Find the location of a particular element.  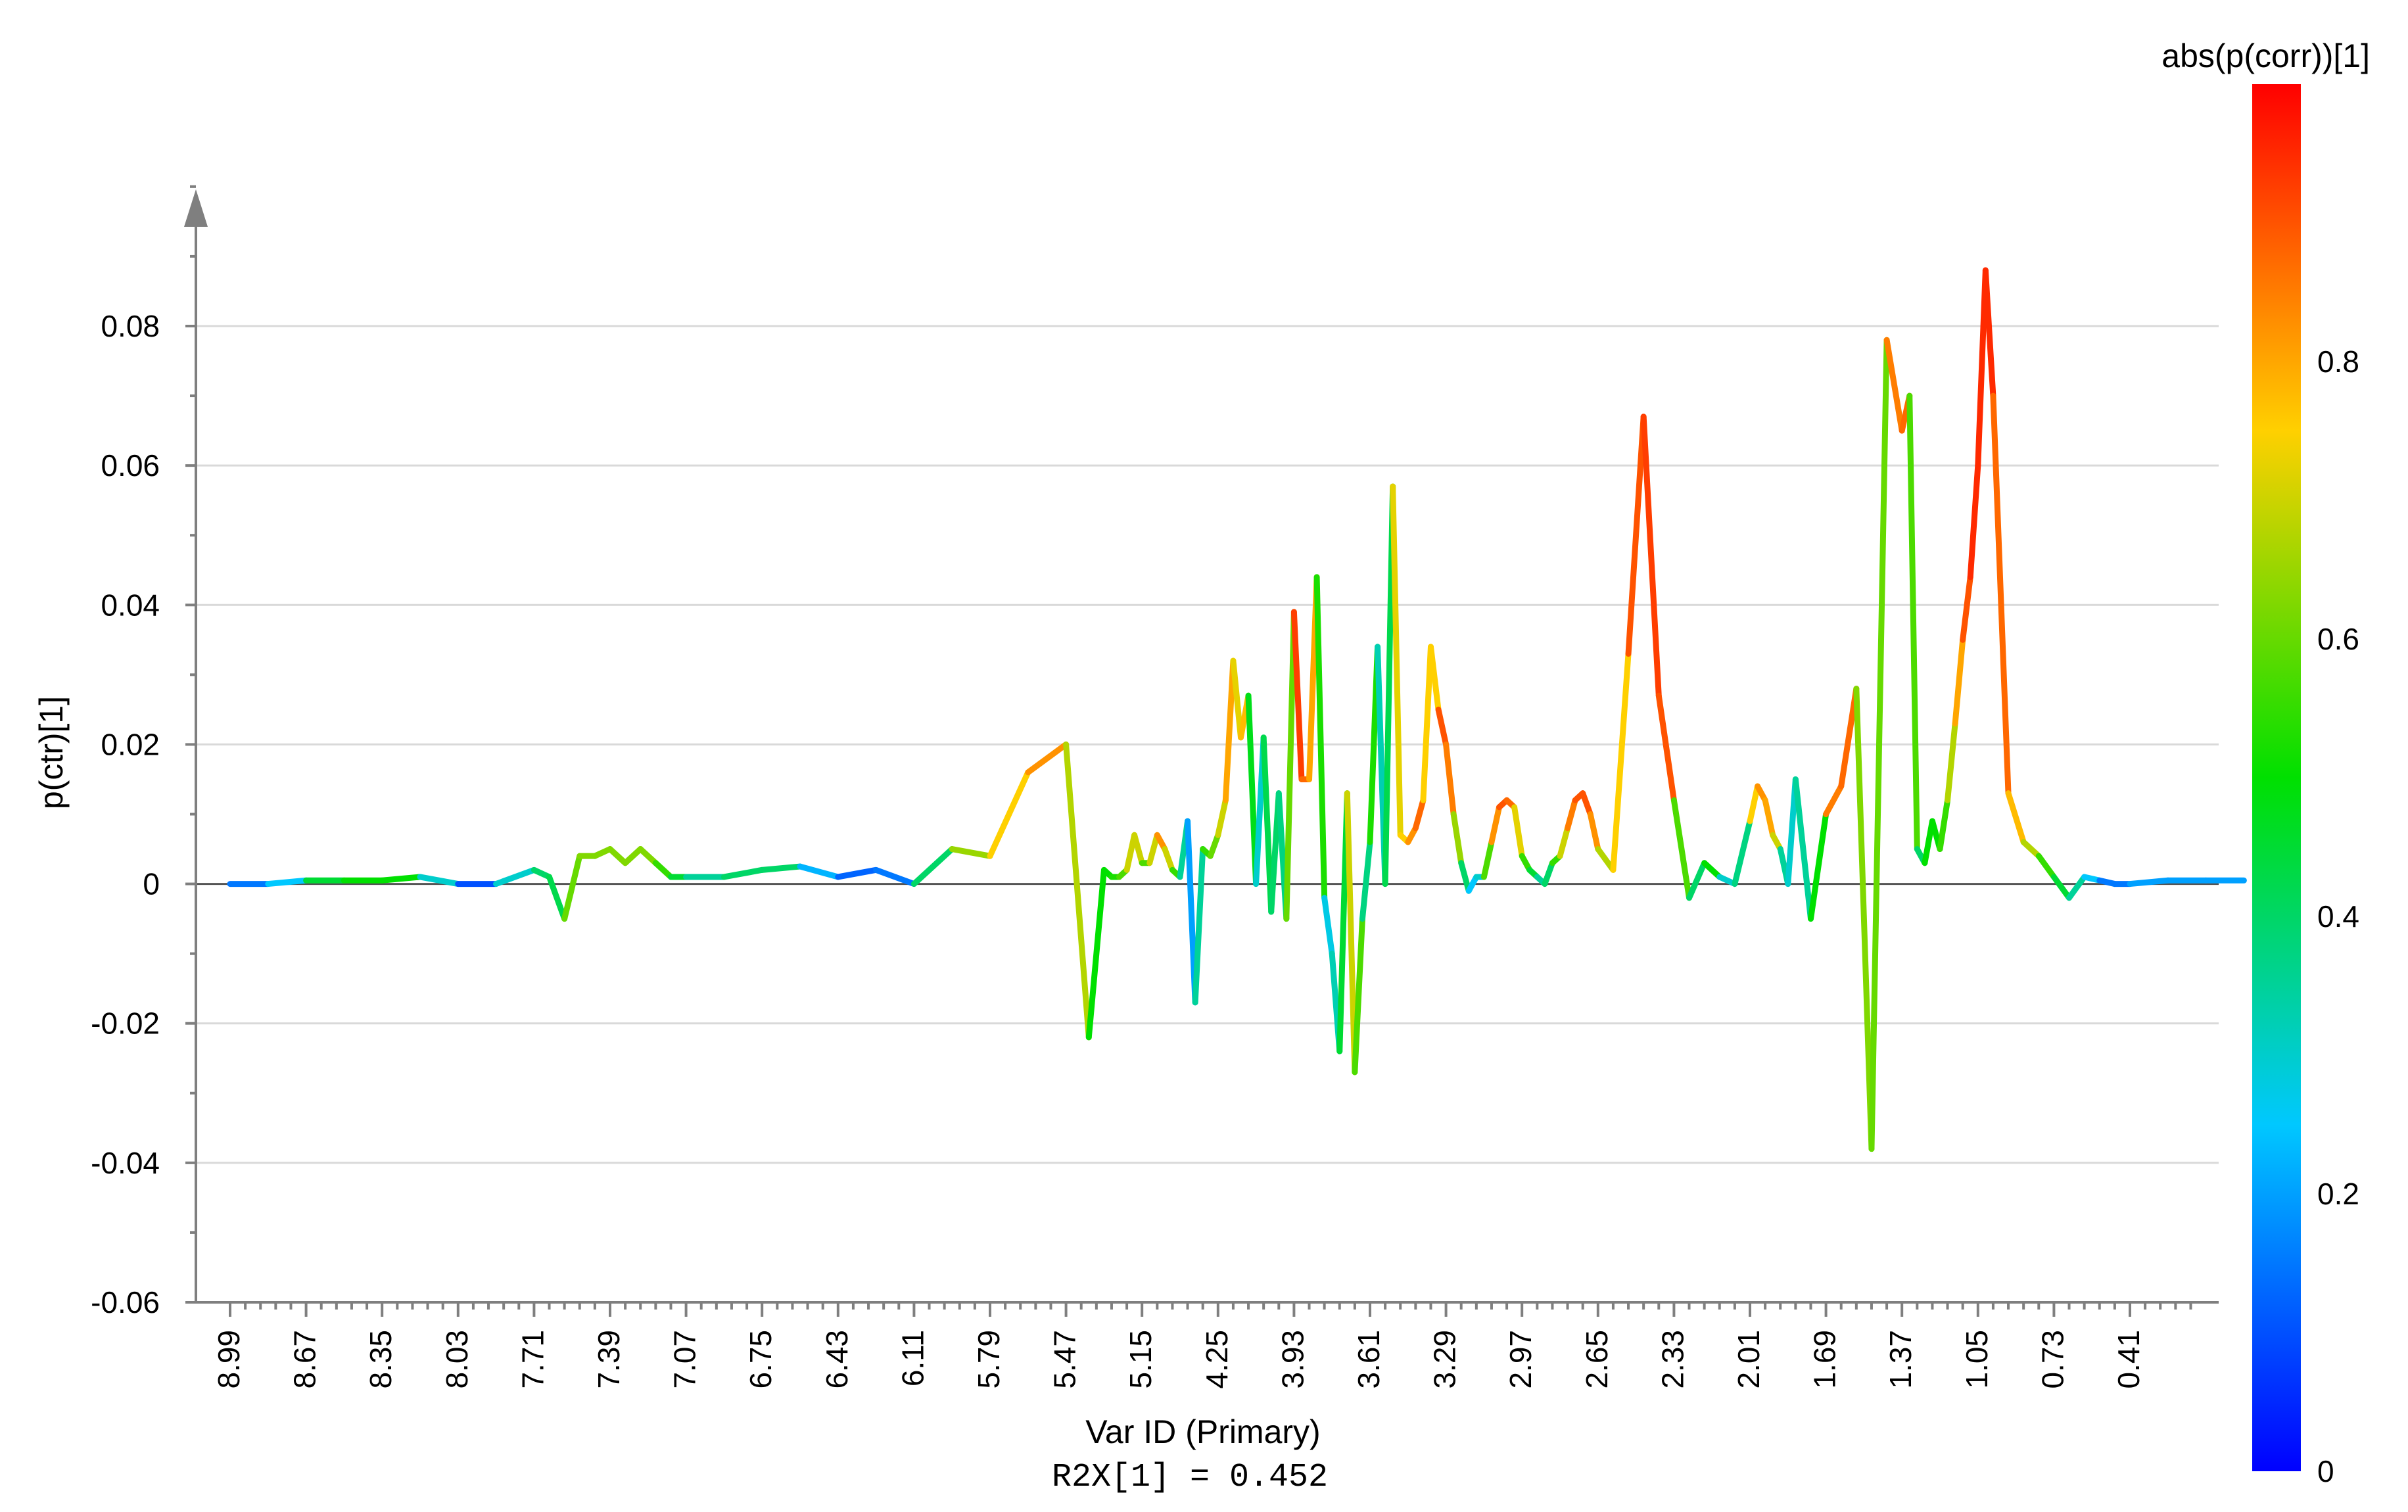

x-tick-label: 0.73 is located at coordinates (2052, 1360).